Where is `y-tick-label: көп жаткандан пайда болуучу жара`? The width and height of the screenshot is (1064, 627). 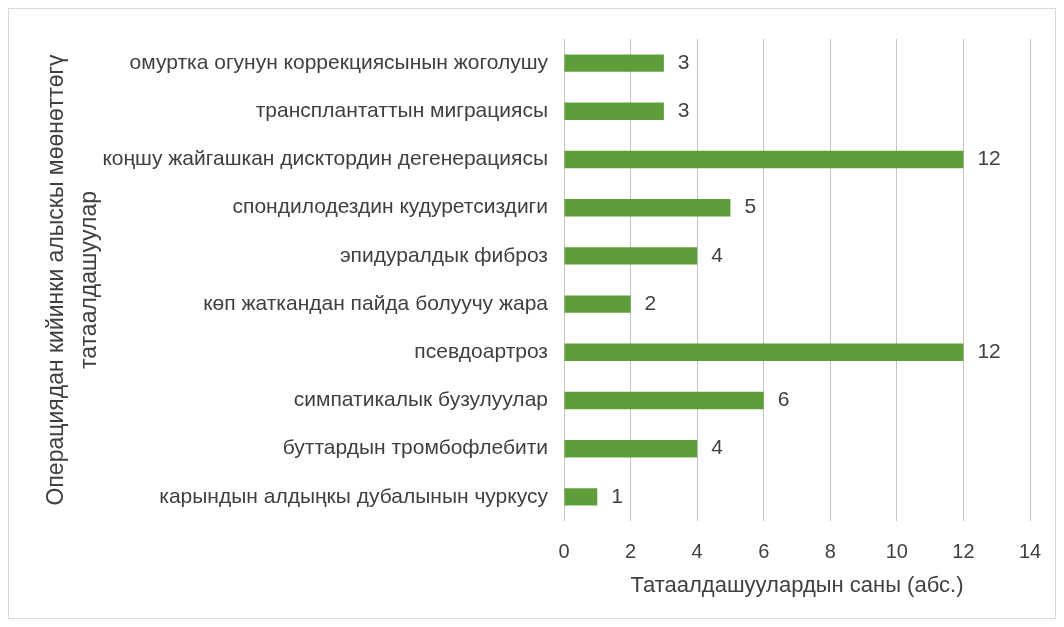 y-tick-label: көп жаткандан пайда болуучу жара is located at coordinates (376, 302).